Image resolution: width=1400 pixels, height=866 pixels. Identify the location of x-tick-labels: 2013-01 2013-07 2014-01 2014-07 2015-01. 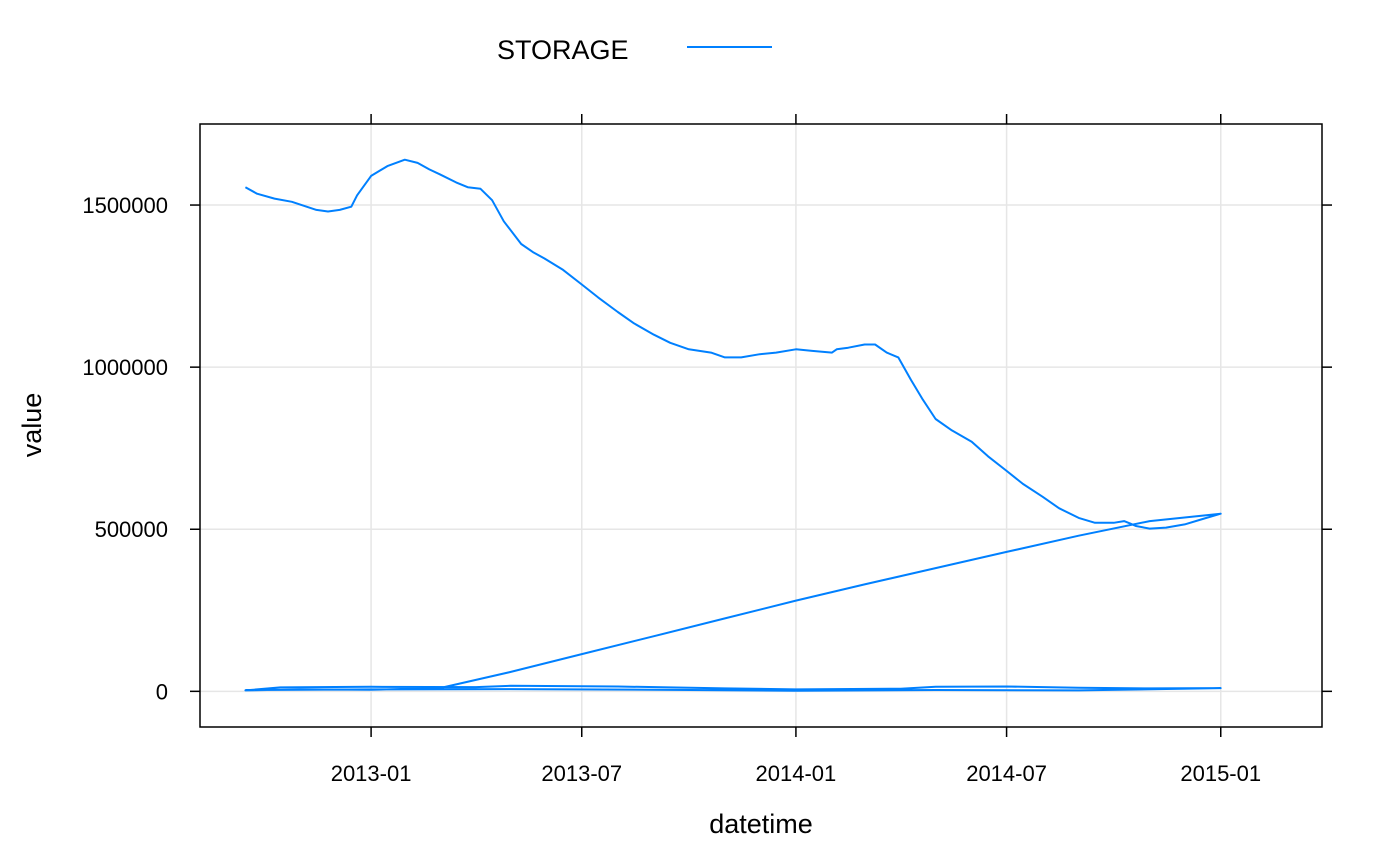
(796, 773).